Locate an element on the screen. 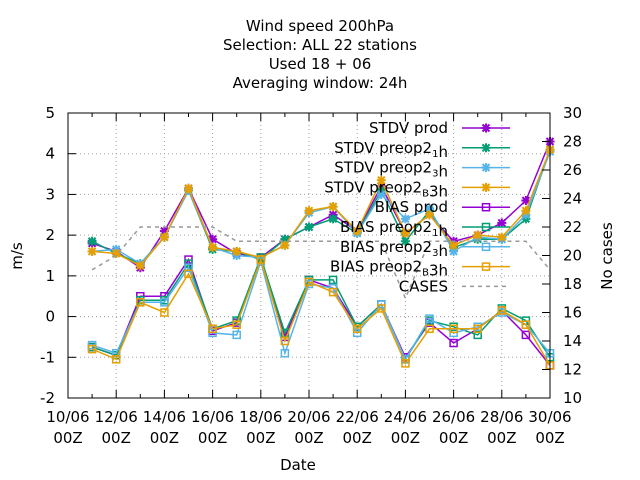 This screenshot has width=640, height=480. x-tick-label-date: 26/06 is located at coordinates (453, 417).